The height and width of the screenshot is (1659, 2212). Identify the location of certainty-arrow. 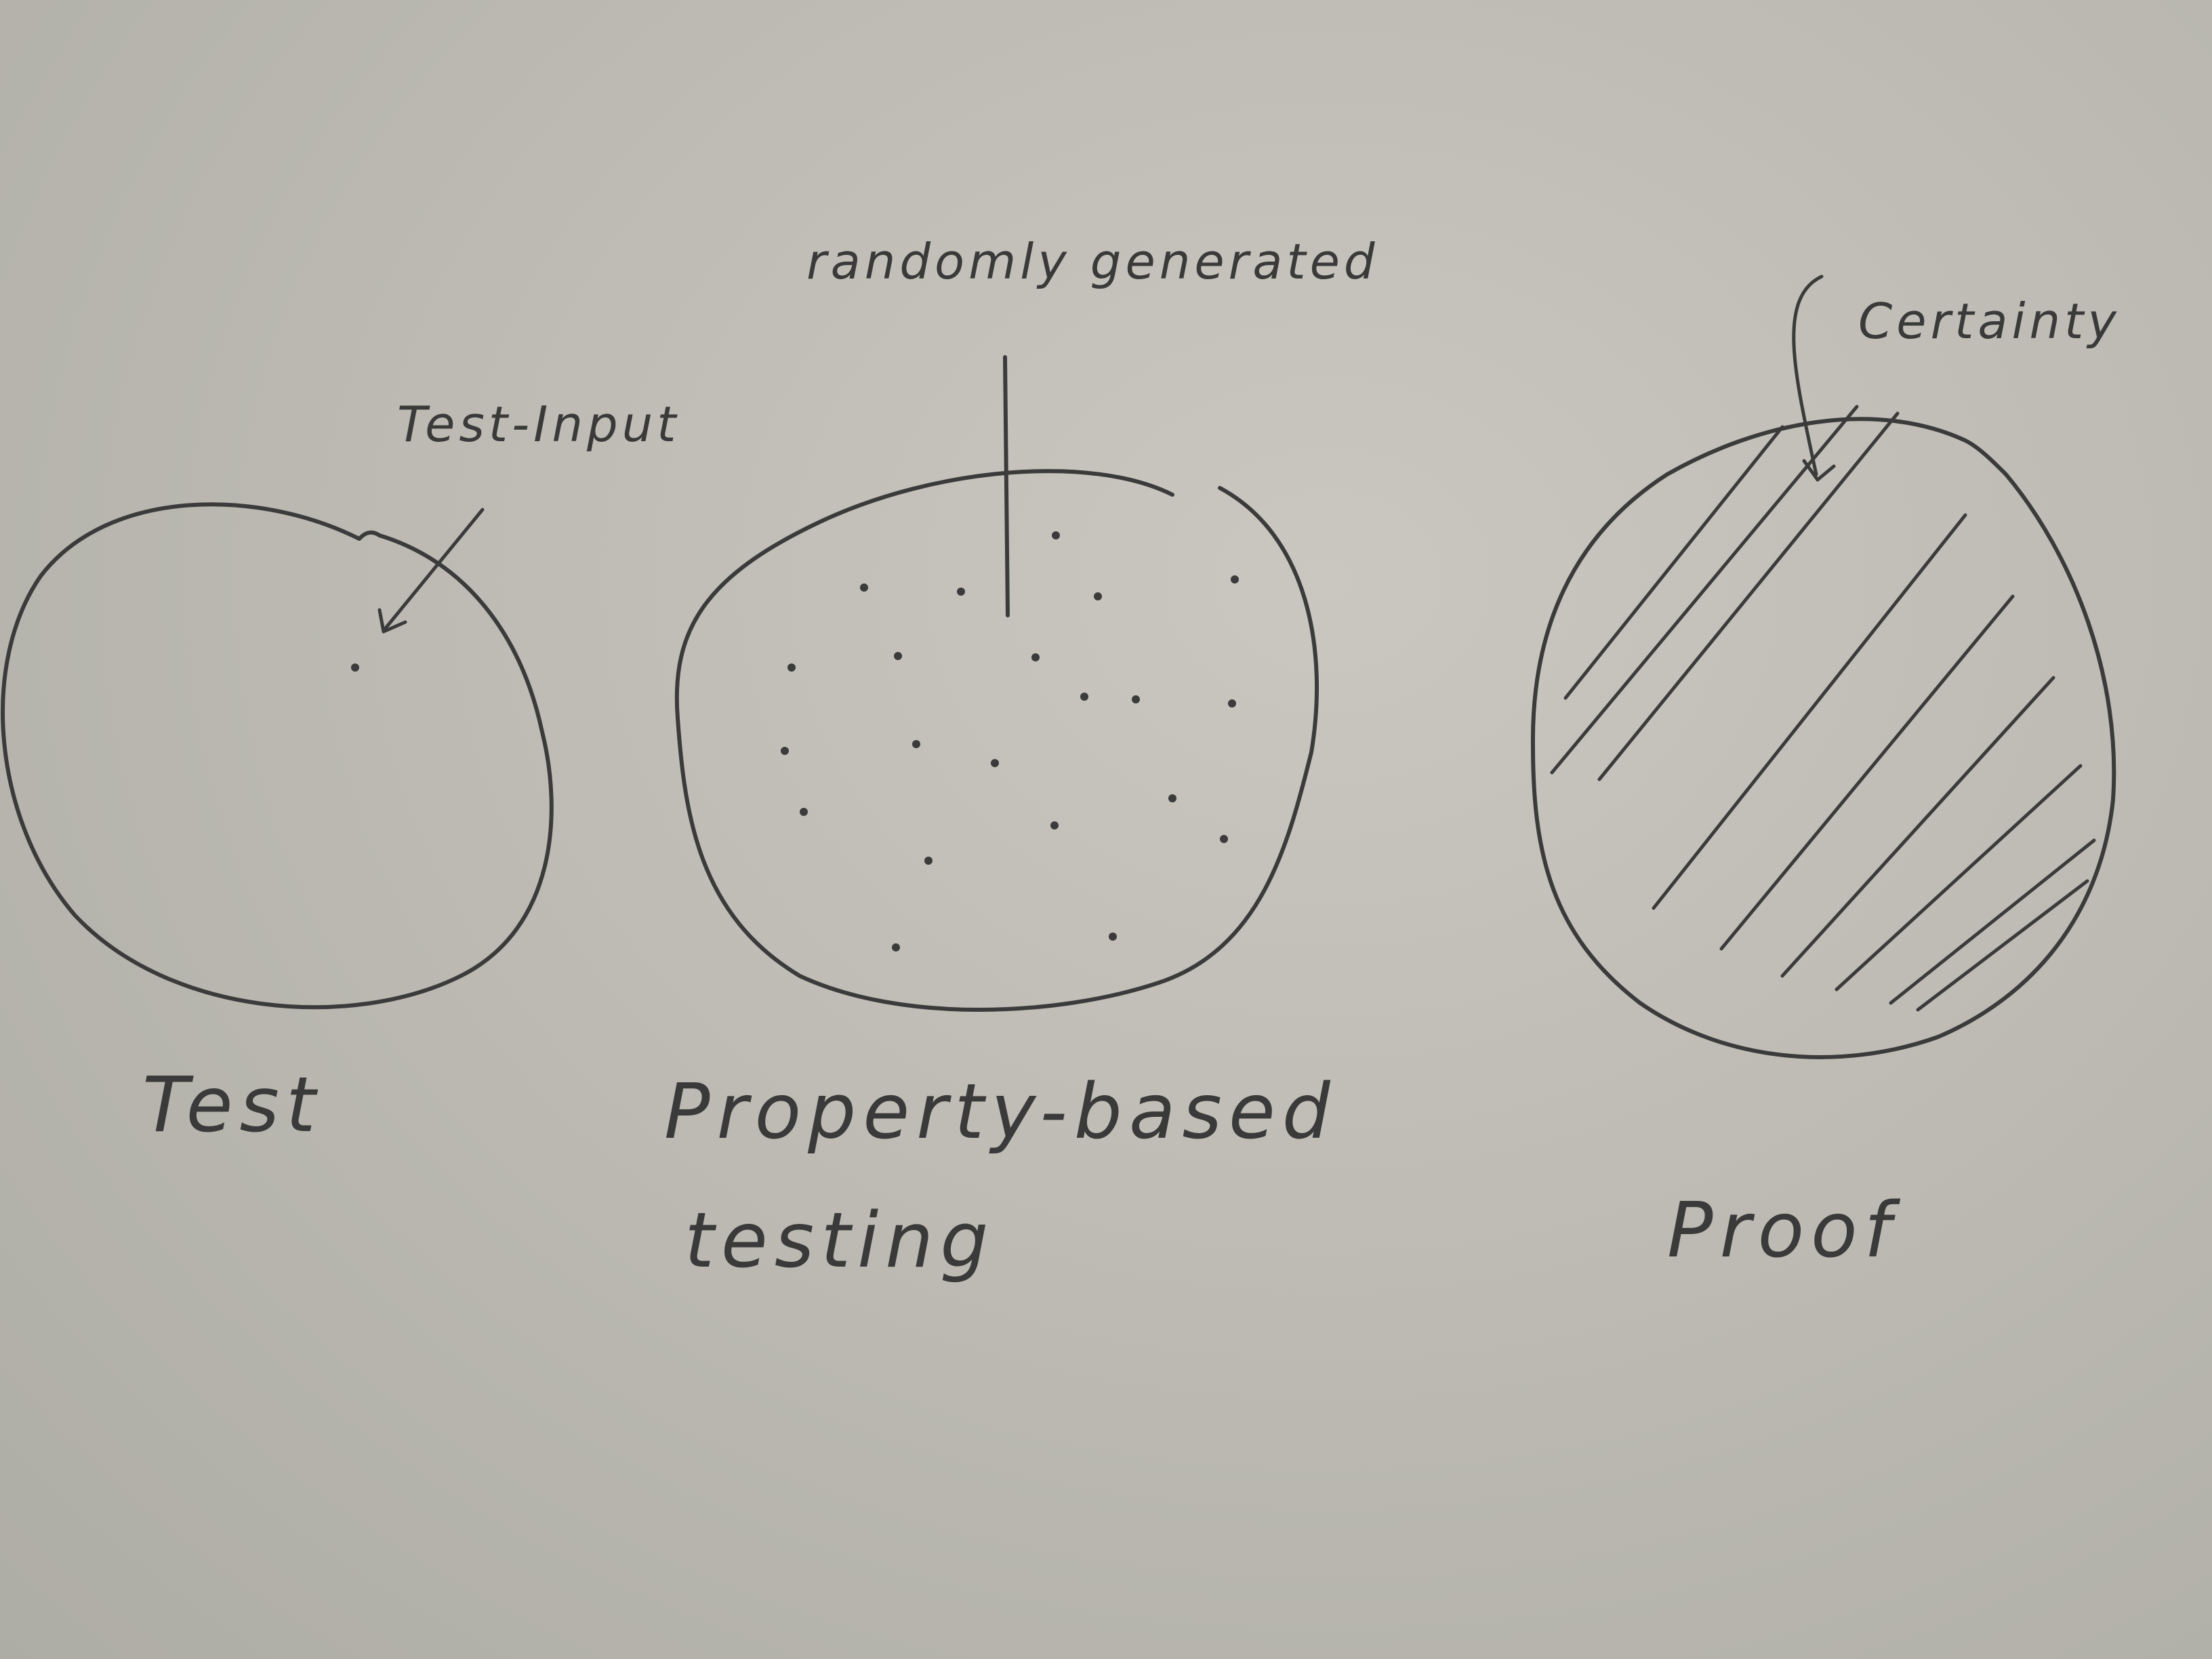
(1808, 375).